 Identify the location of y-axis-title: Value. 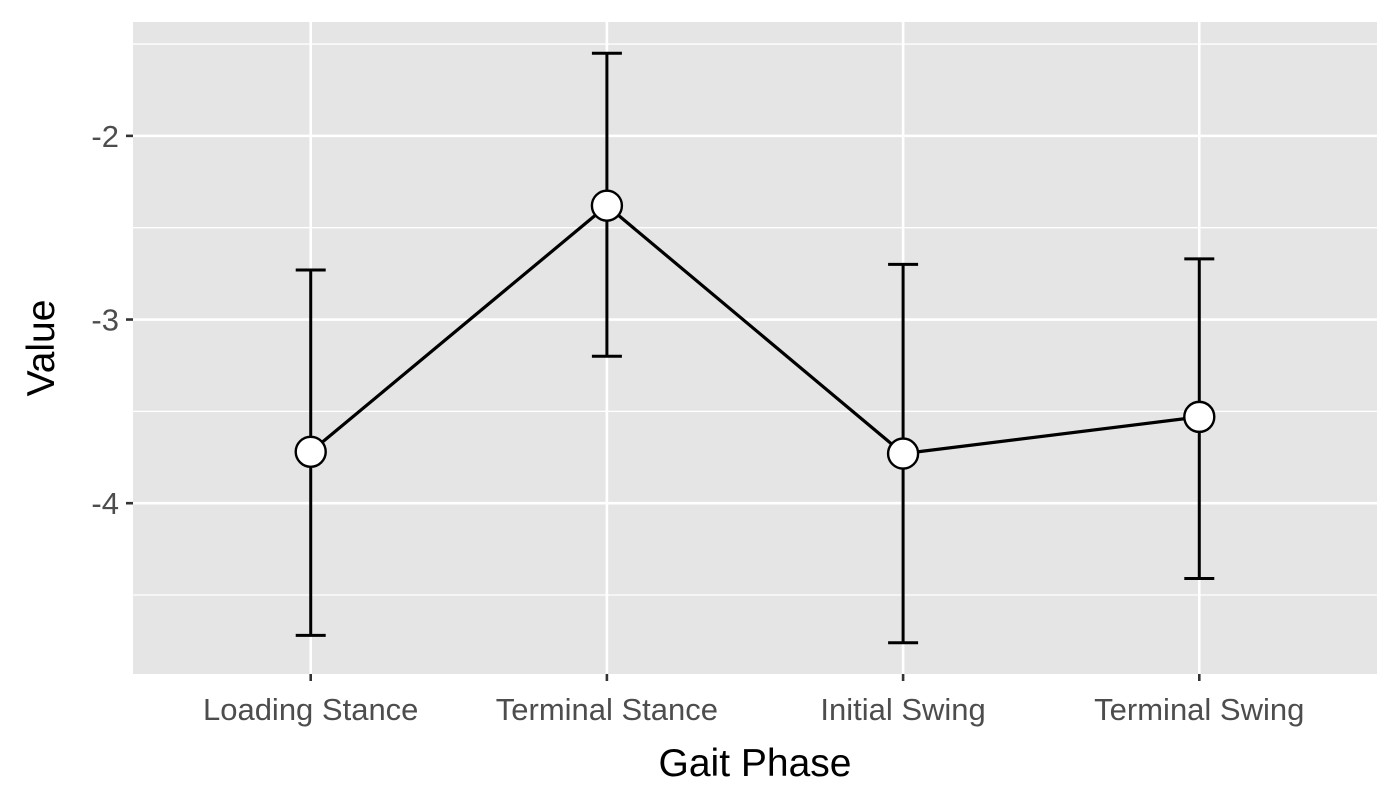
(41, 348).